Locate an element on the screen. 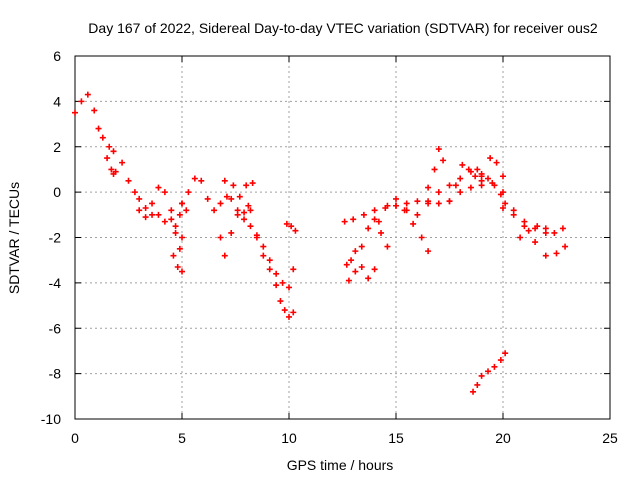 This screenshot has height=480, width=640. series-arc-j is located at coordinates (291, 227).